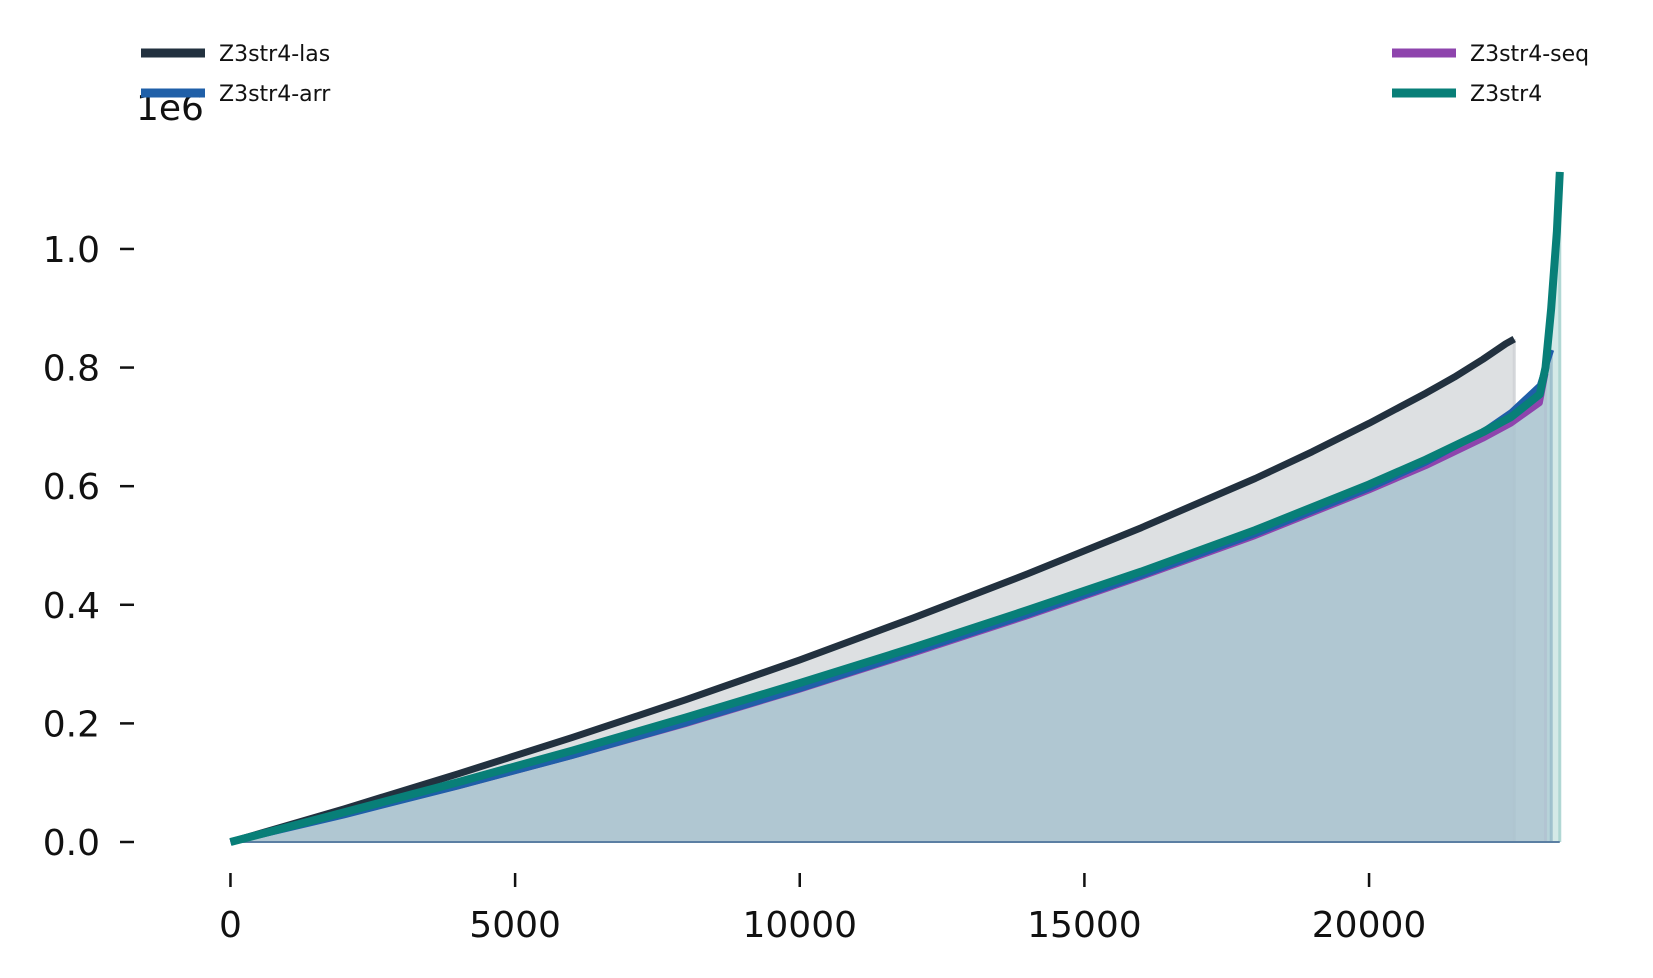 The width and height of the screenshot is (1653, 978). Describe the element at coordinates (799, 925) in the screenshot. I see `x-tick-label: 10000` at that location.